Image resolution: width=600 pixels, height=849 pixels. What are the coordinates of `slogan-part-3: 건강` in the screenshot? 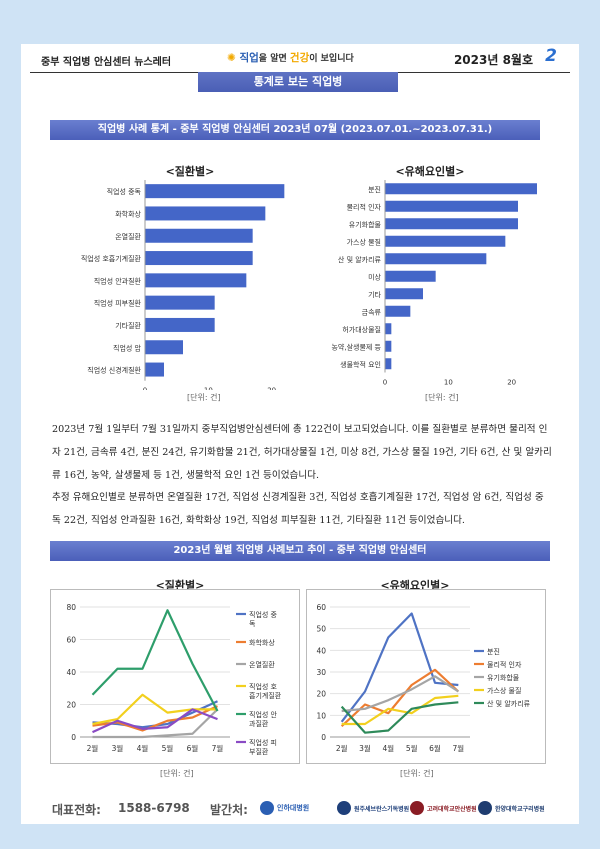 It's located at (299, 58).